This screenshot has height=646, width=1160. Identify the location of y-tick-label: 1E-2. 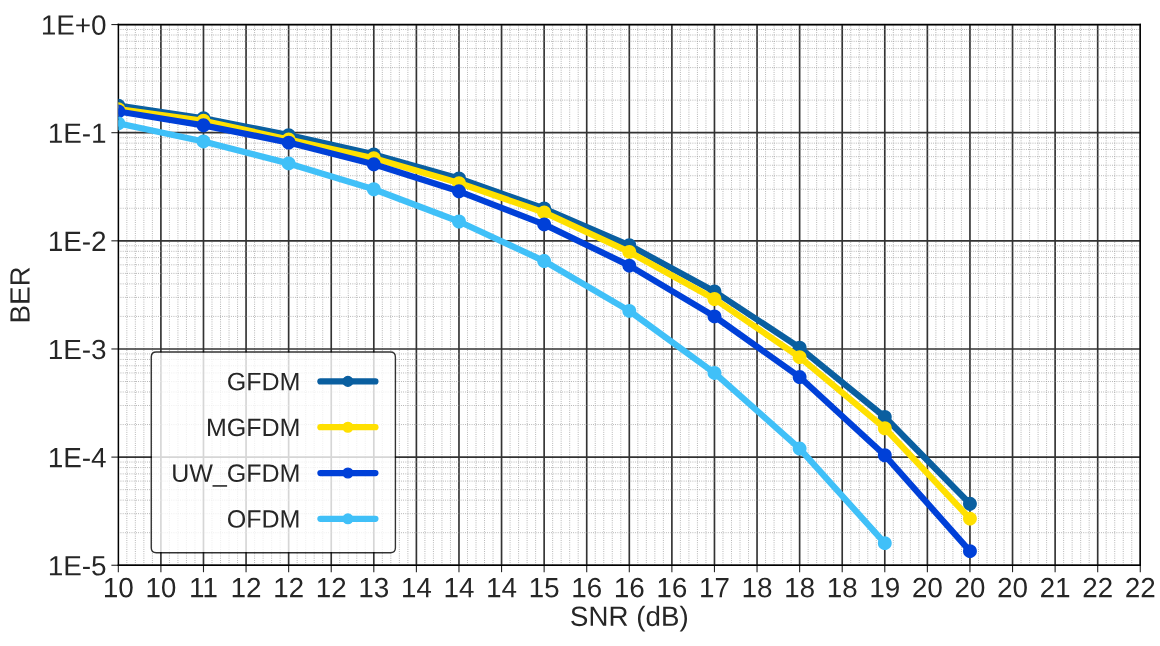
(77, 241).